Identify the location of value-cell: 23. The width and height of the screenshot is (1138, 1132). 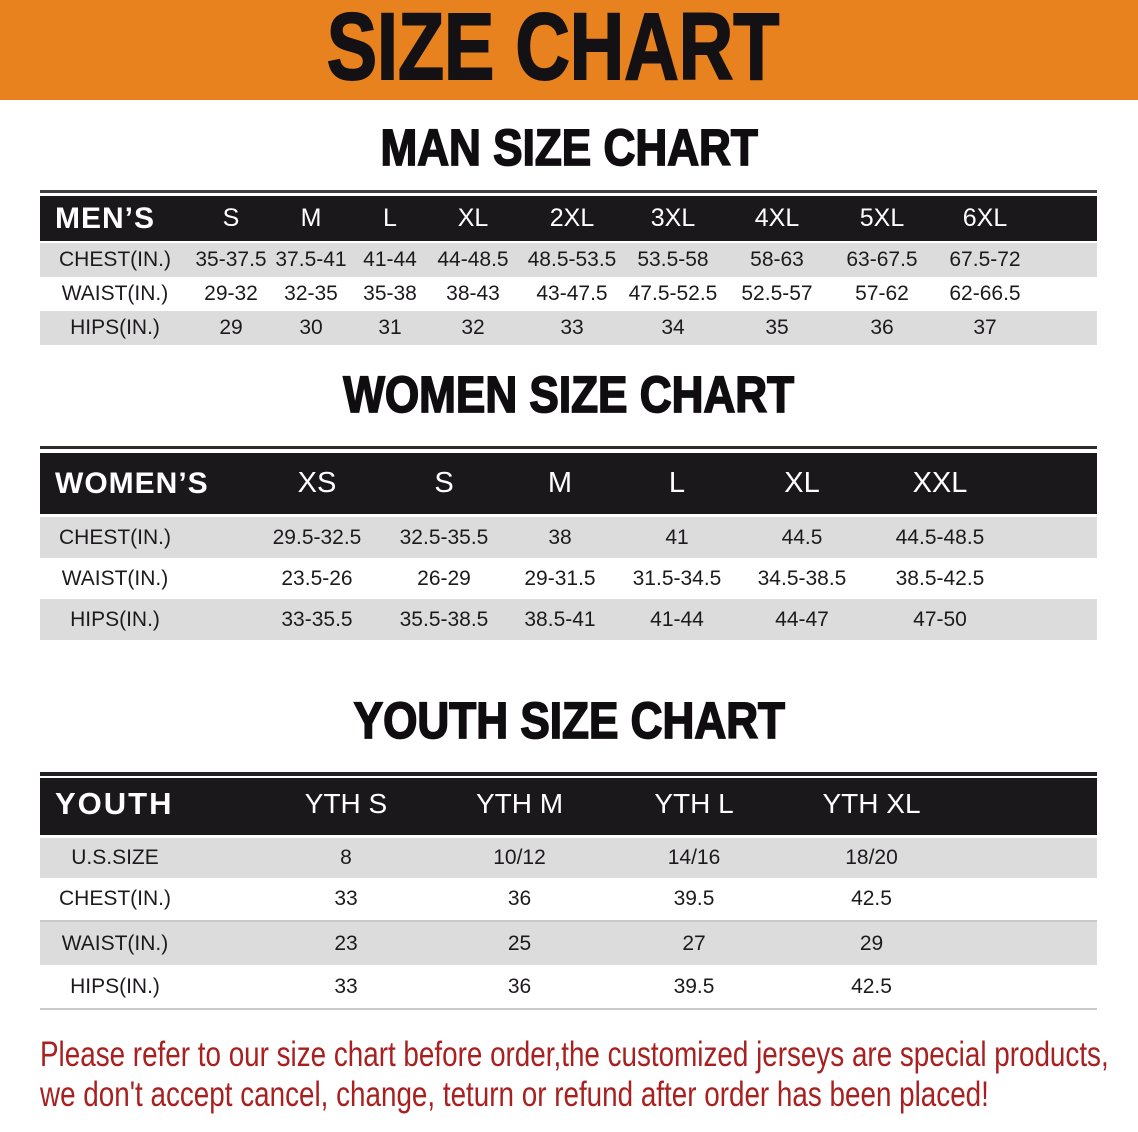
(346, 943).